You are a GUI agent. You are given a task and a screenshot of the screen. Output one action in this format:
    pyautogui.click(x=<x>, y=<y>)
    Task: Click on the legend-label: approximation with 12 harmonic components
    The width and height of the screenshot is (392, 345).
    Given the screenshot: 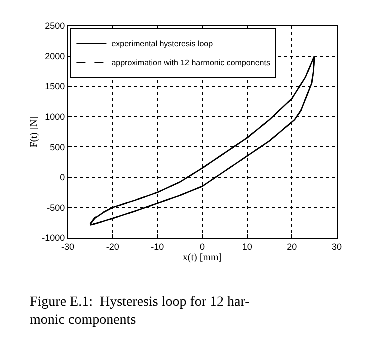 What is the action you would take?
    pyautogui.click(x=191, y=63)
    